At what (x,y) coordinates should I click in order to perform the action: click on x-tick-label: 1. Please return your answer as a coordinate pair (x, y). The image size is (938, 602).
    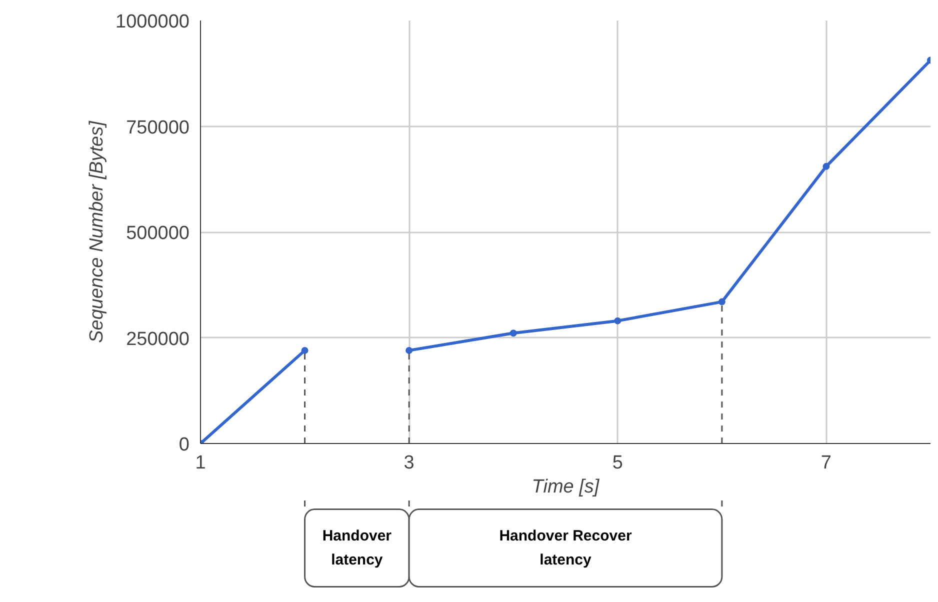
    Looking at the image, I should click on (200, 463).